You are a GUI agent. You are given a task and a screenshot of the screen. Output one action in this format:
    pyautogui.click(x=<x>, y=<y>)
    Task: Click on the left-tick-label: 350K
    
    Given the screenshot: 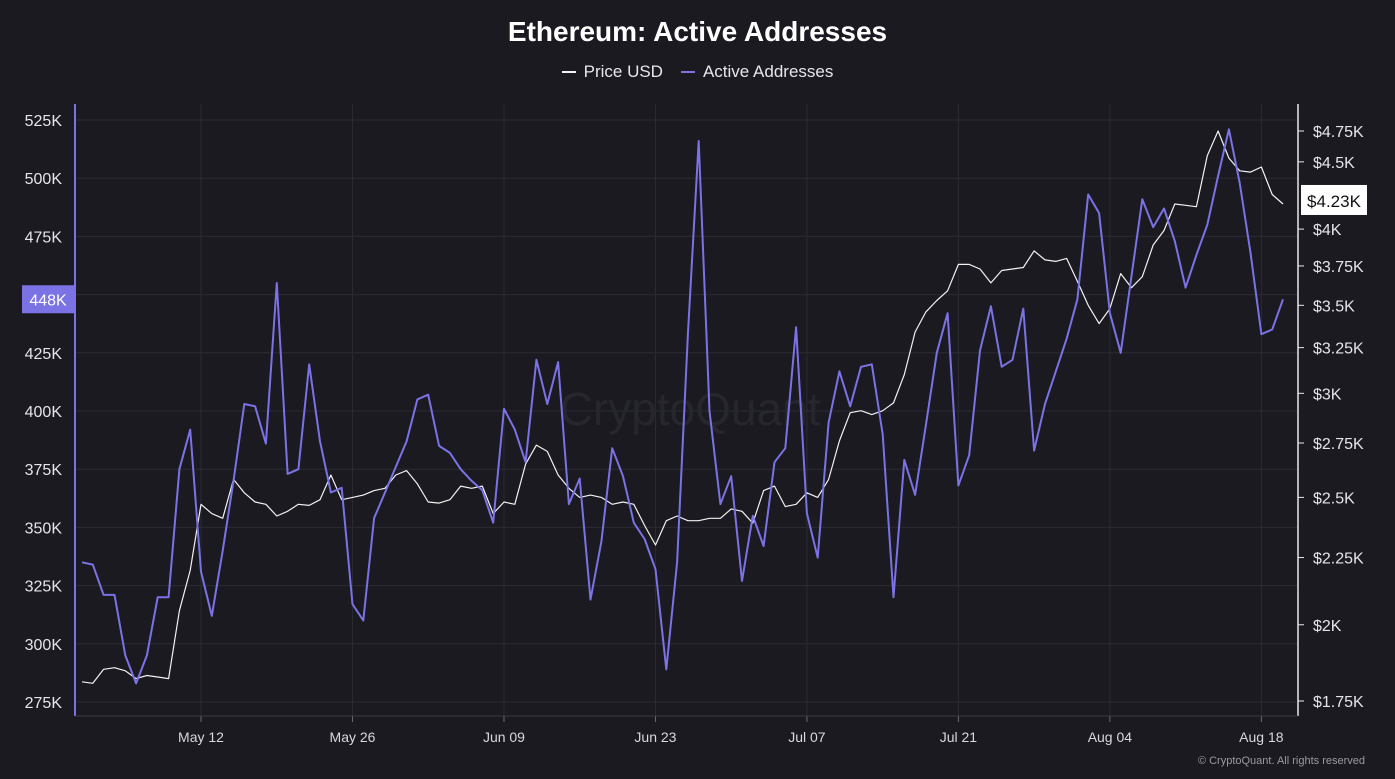 What is the action you would take?
    pyautogui.click(x=44, y=528)
    